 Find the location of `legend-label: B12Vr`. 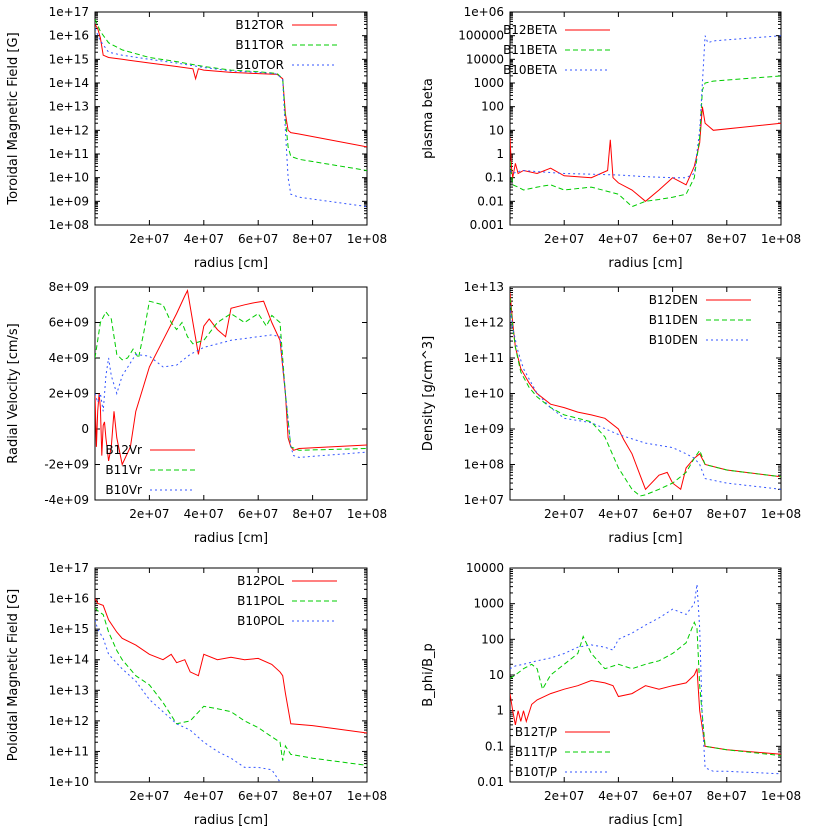

legend-label: B12Vr is located at coordinates (123, 450).